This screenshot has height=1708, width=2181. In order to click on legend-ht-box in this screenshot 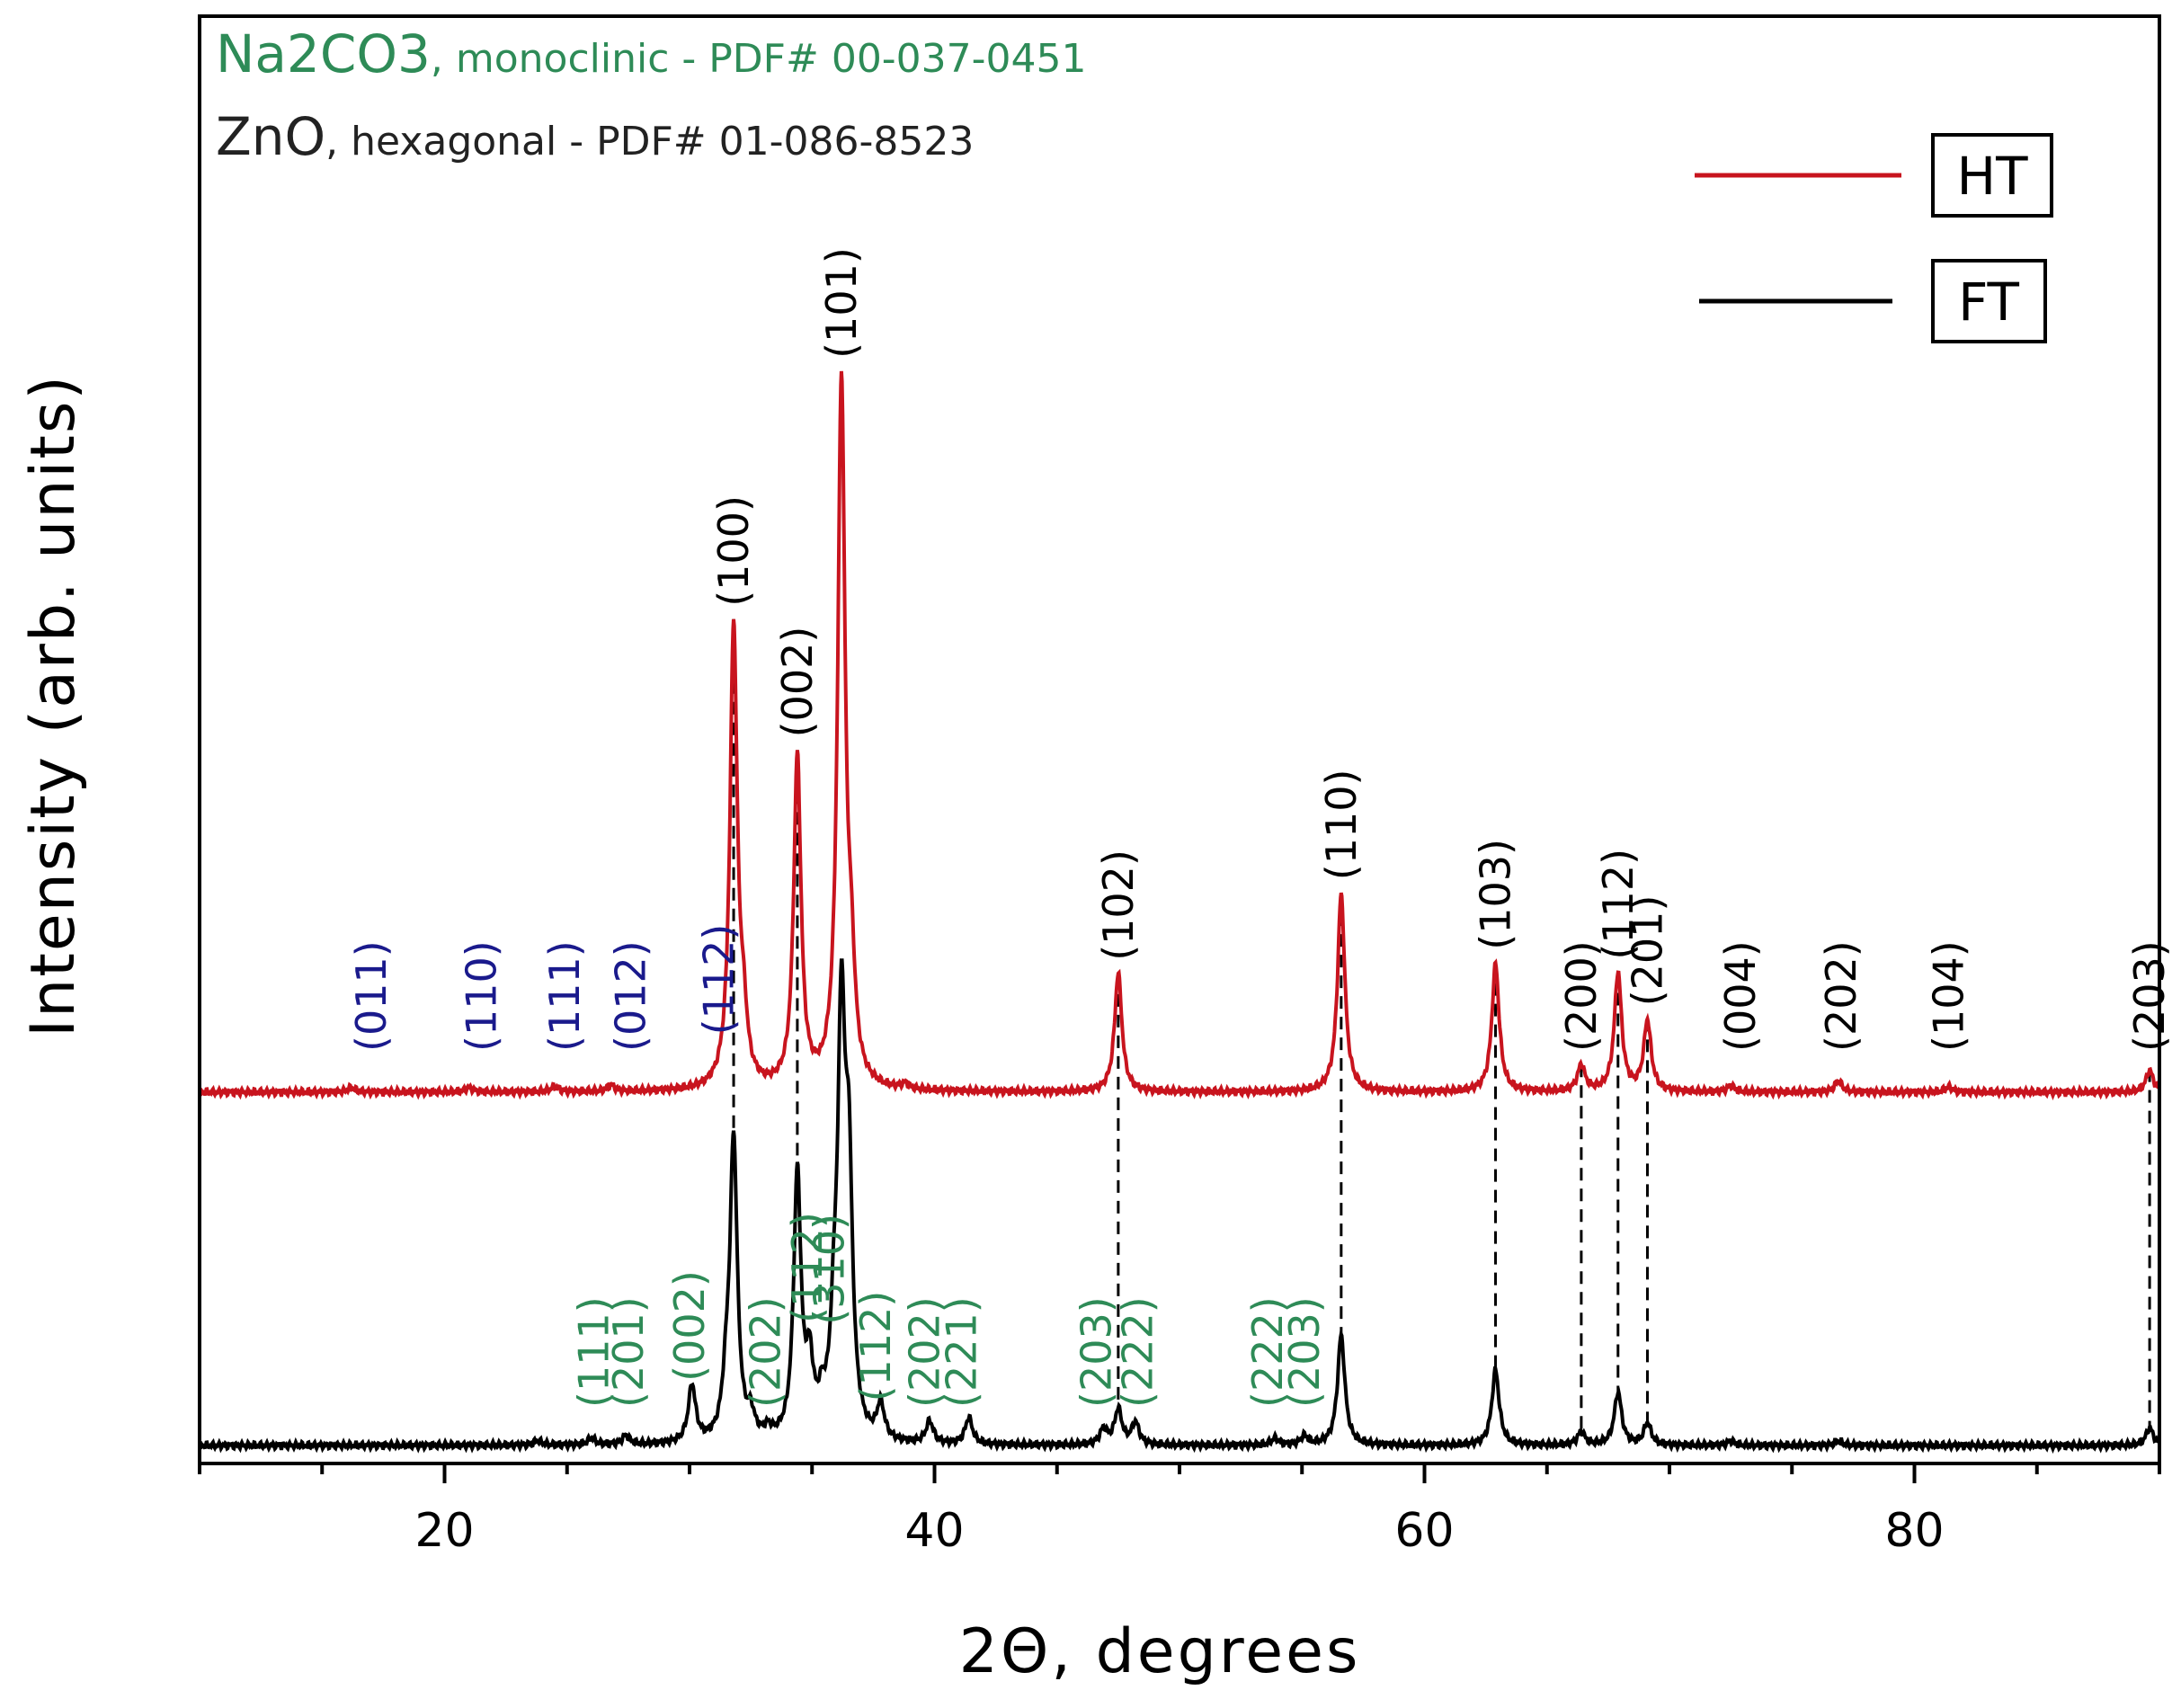, I will do `click(1992, 175)`.